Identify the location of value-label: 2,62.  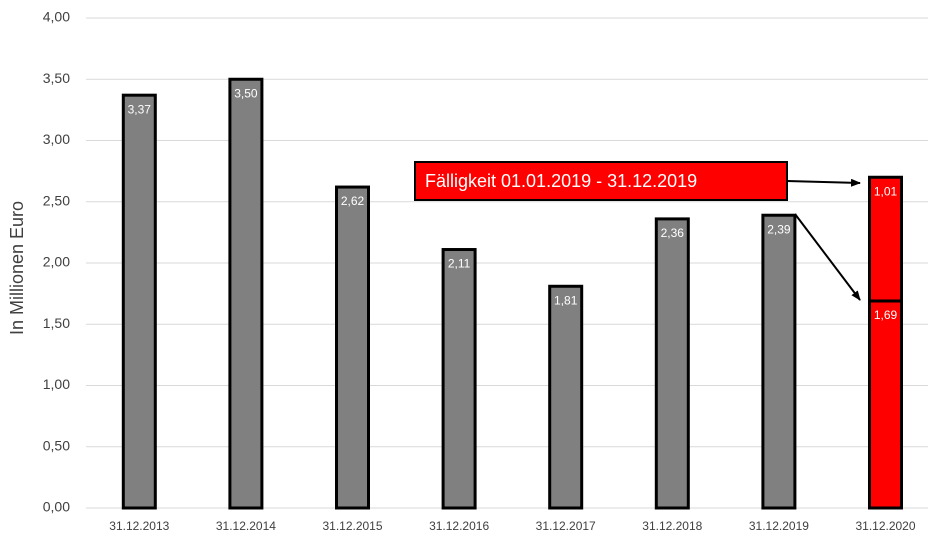
(353, 201).